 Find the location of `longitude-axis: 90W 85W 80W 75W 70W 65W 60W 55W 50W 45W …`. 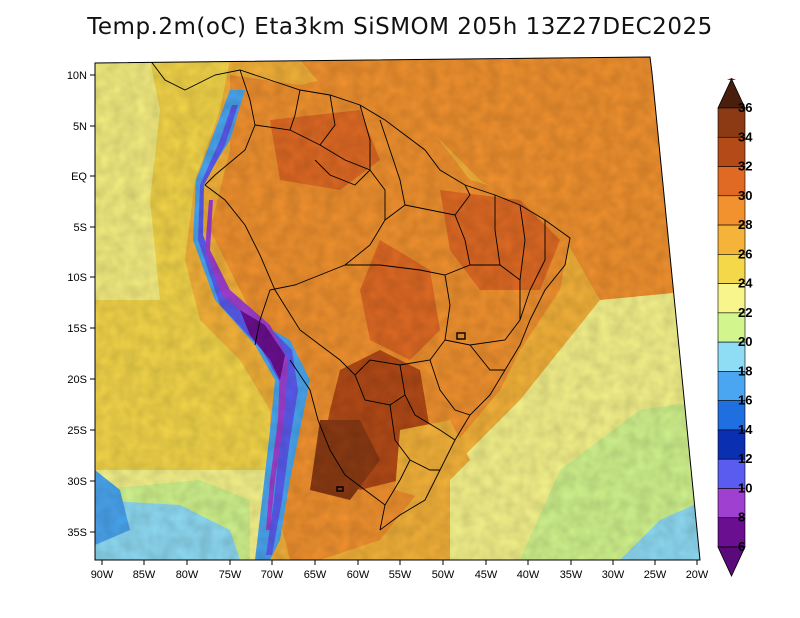

longitude-axis: 90W 85W 80W 75W 70W 65W 60W 55W 50W 45W … is located at coordinates (400, 570).